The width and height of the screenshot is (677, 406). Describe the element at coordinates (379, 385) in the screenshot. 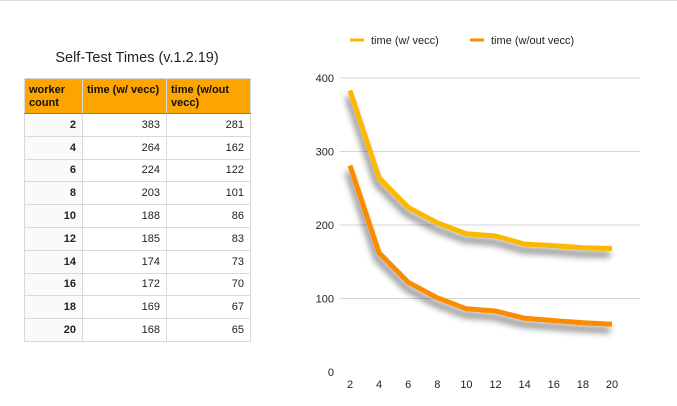

I see `x-tick-label: 4` at that location.